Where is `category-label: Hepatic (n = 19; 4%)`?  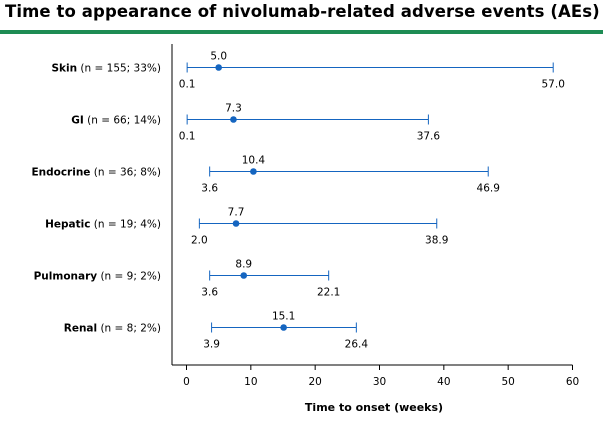
category-label: Hepatic (n = 19; 4%) is located at coordinates (103, 225).